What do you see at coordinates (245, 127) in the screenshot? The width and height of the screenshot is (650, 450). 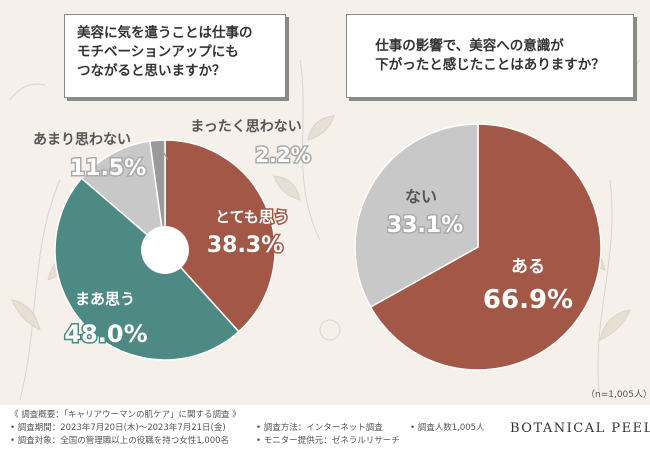 I see `label-not-at-all: まったく思わない` at bounding box center [245, 127].